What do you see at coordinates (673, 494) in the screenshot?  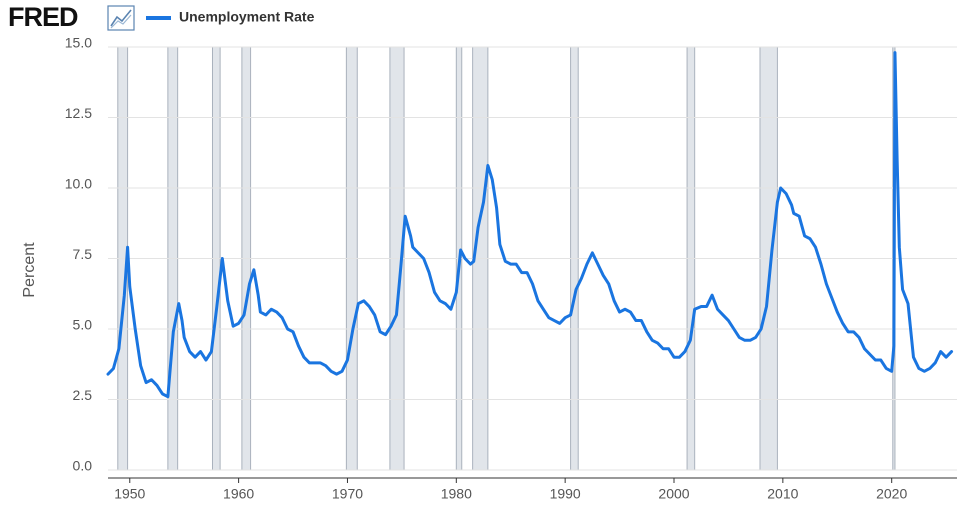 I see `x-tick-label: 2000` at bounding box center [673, 494].